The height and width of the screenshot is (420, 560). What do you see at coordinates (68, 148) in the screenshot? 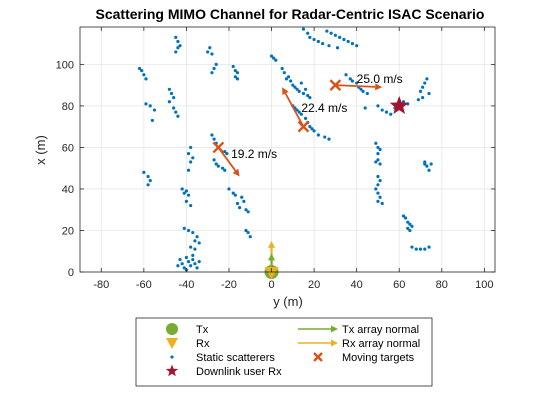
I see `y-tick-label: 60` at bounding box center [68, 148].